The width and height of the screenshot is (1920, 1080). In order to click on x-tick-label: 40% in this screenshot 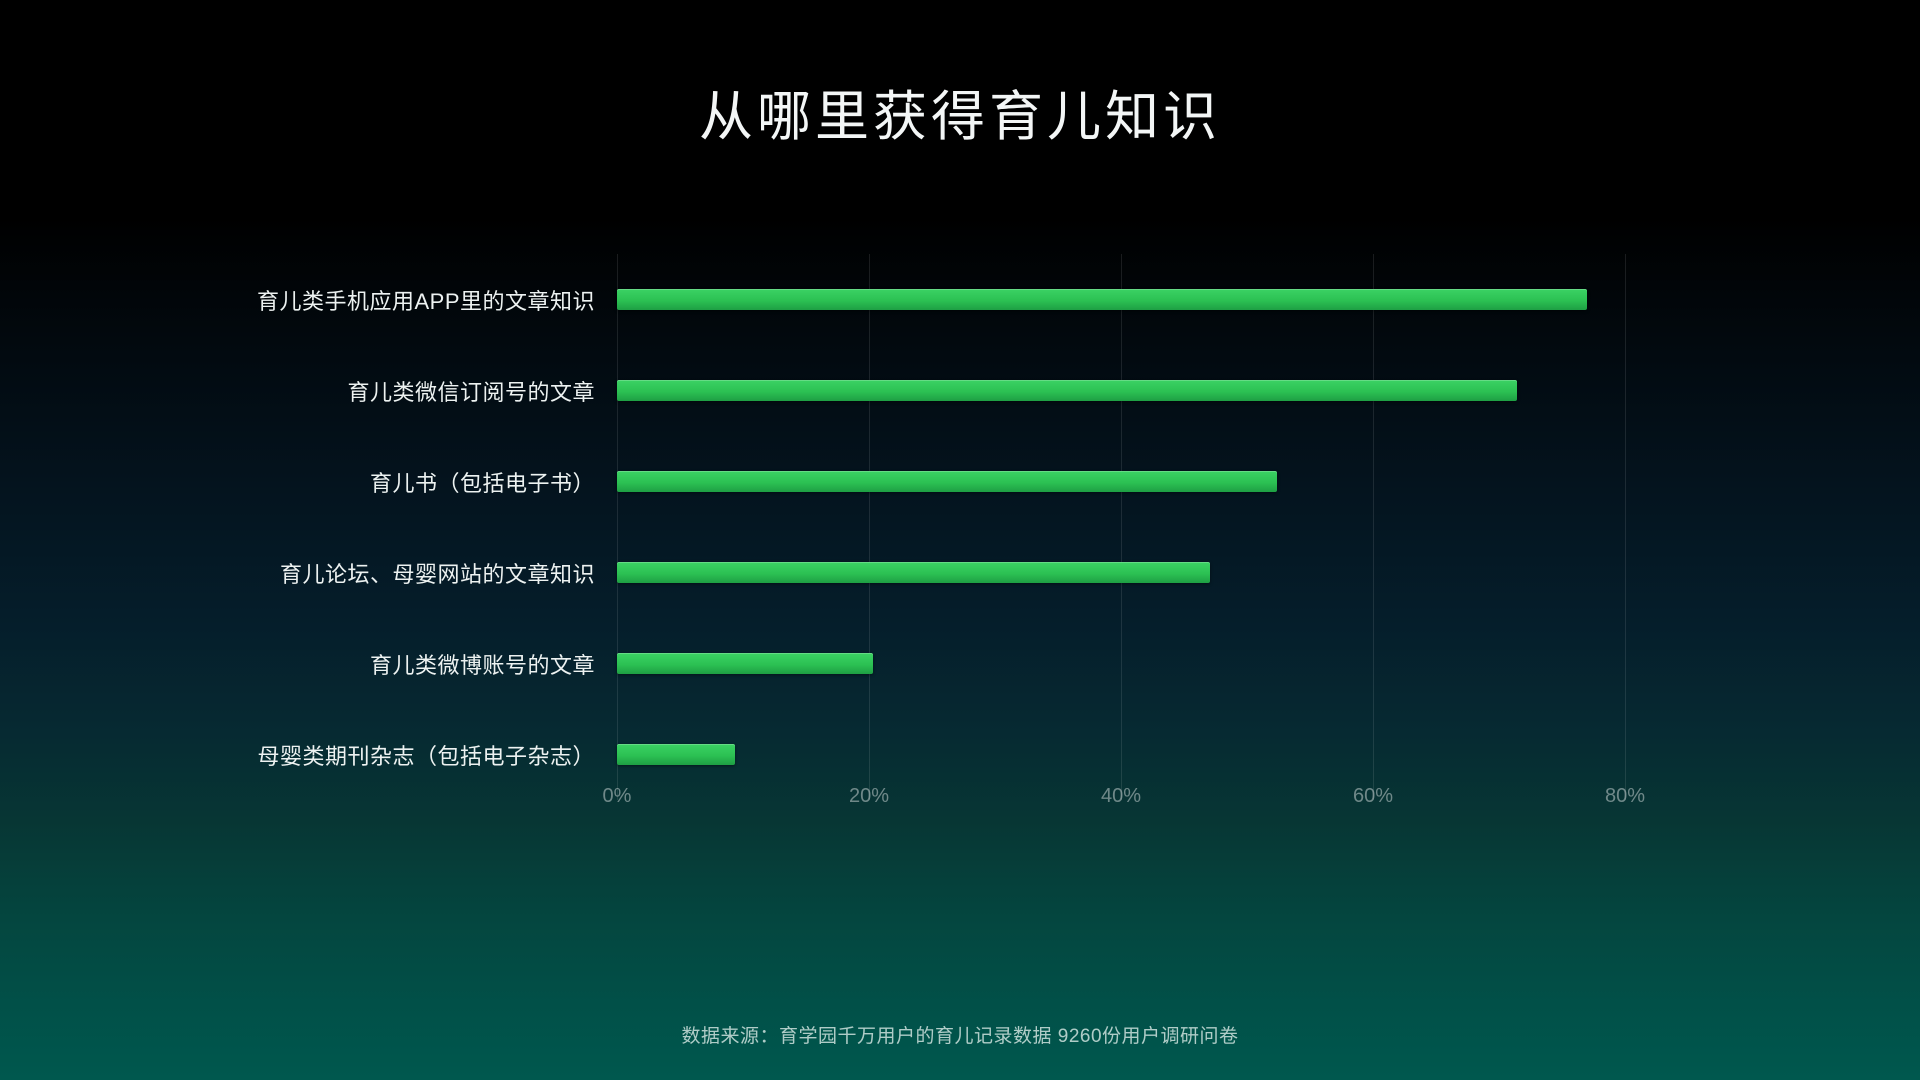, I will do `click(1121, 796)`.